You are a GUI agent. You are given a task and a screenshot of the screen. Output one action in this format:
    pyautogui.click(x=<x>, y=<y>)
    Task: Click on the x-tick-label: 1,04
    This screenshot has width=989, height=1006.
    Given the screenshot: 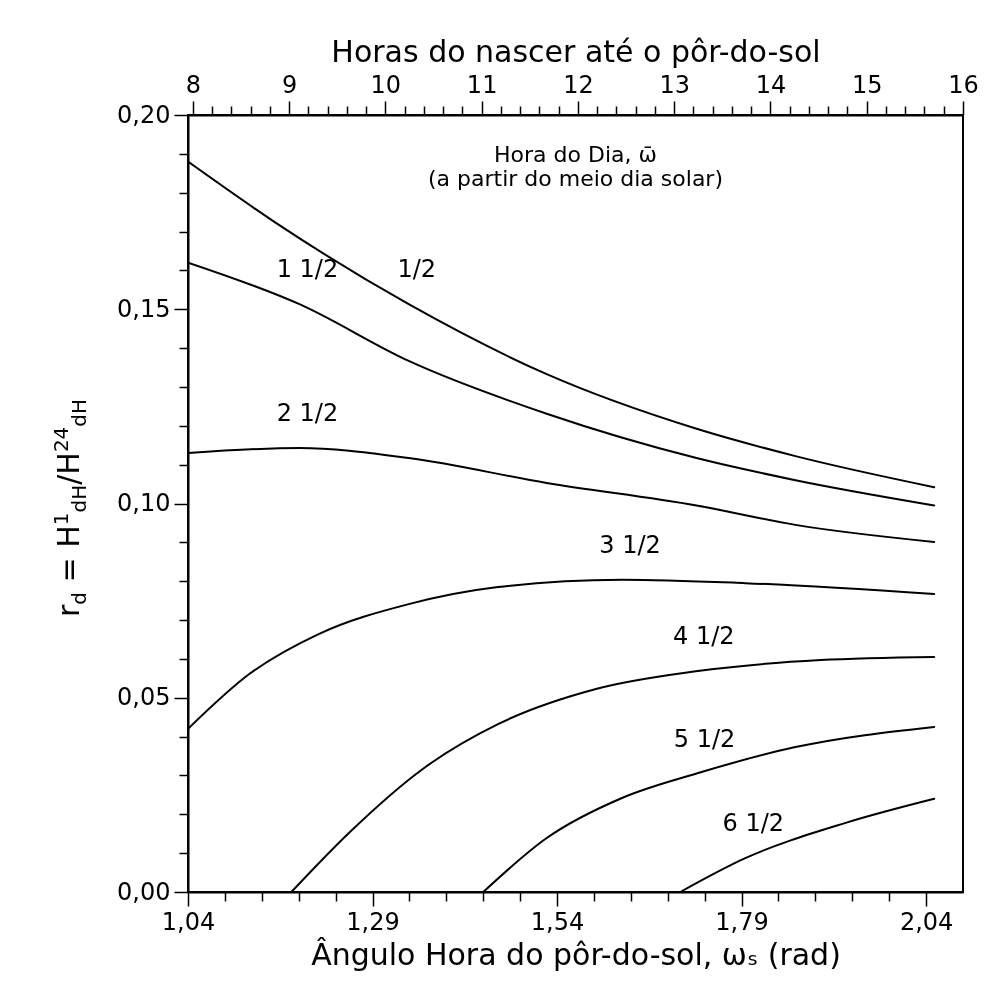 What is the action you would take?
    pyautogui.click(x=188, y=921)
    